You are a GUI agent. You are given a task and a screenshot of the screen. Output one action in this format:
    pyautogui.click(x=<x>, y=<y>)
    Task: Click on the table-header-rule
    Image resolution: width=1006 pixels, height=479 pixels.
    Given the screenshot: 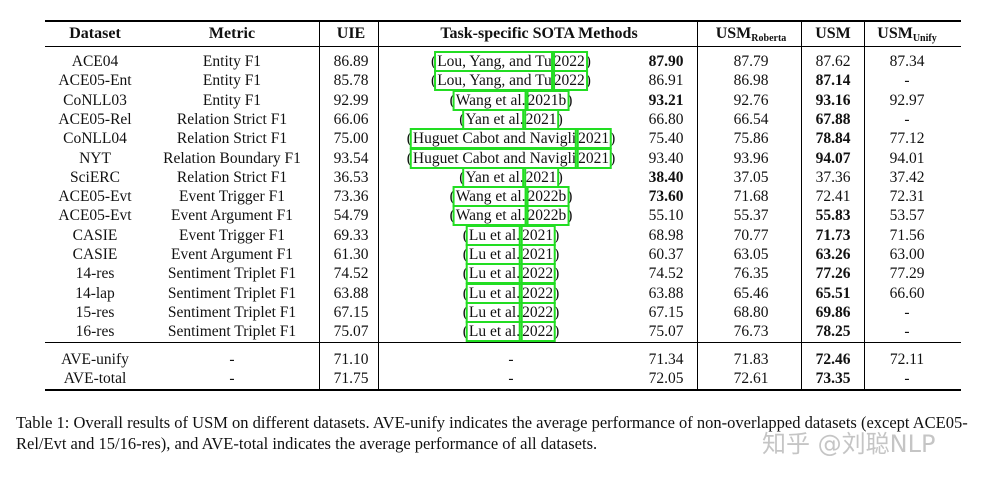 What is the action you would take?
    pyautogui.click(x=503, y=46)
    